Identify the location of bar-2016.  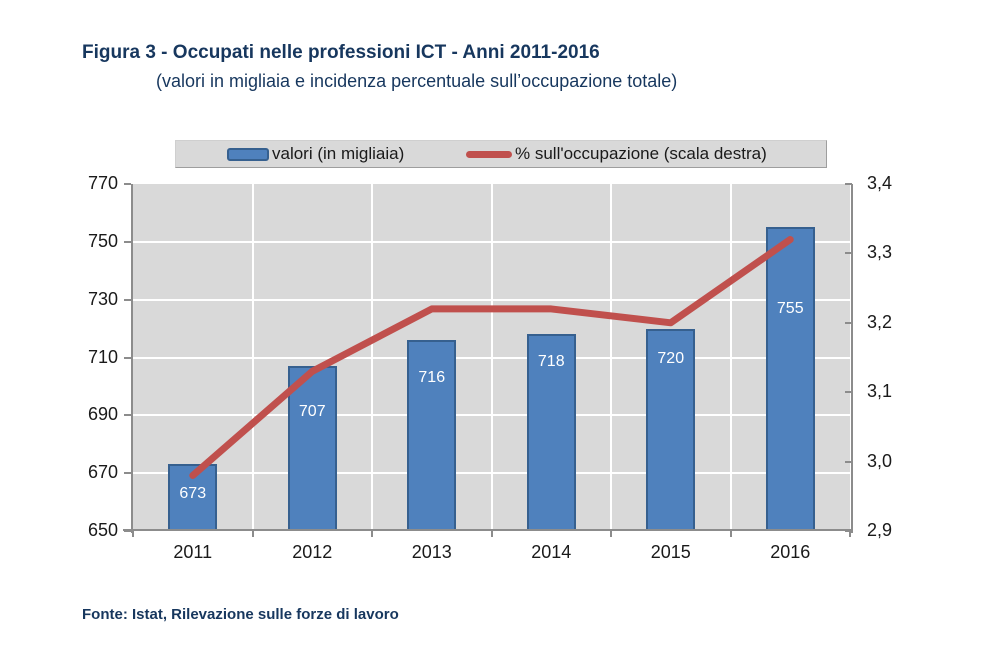
(790, 378).